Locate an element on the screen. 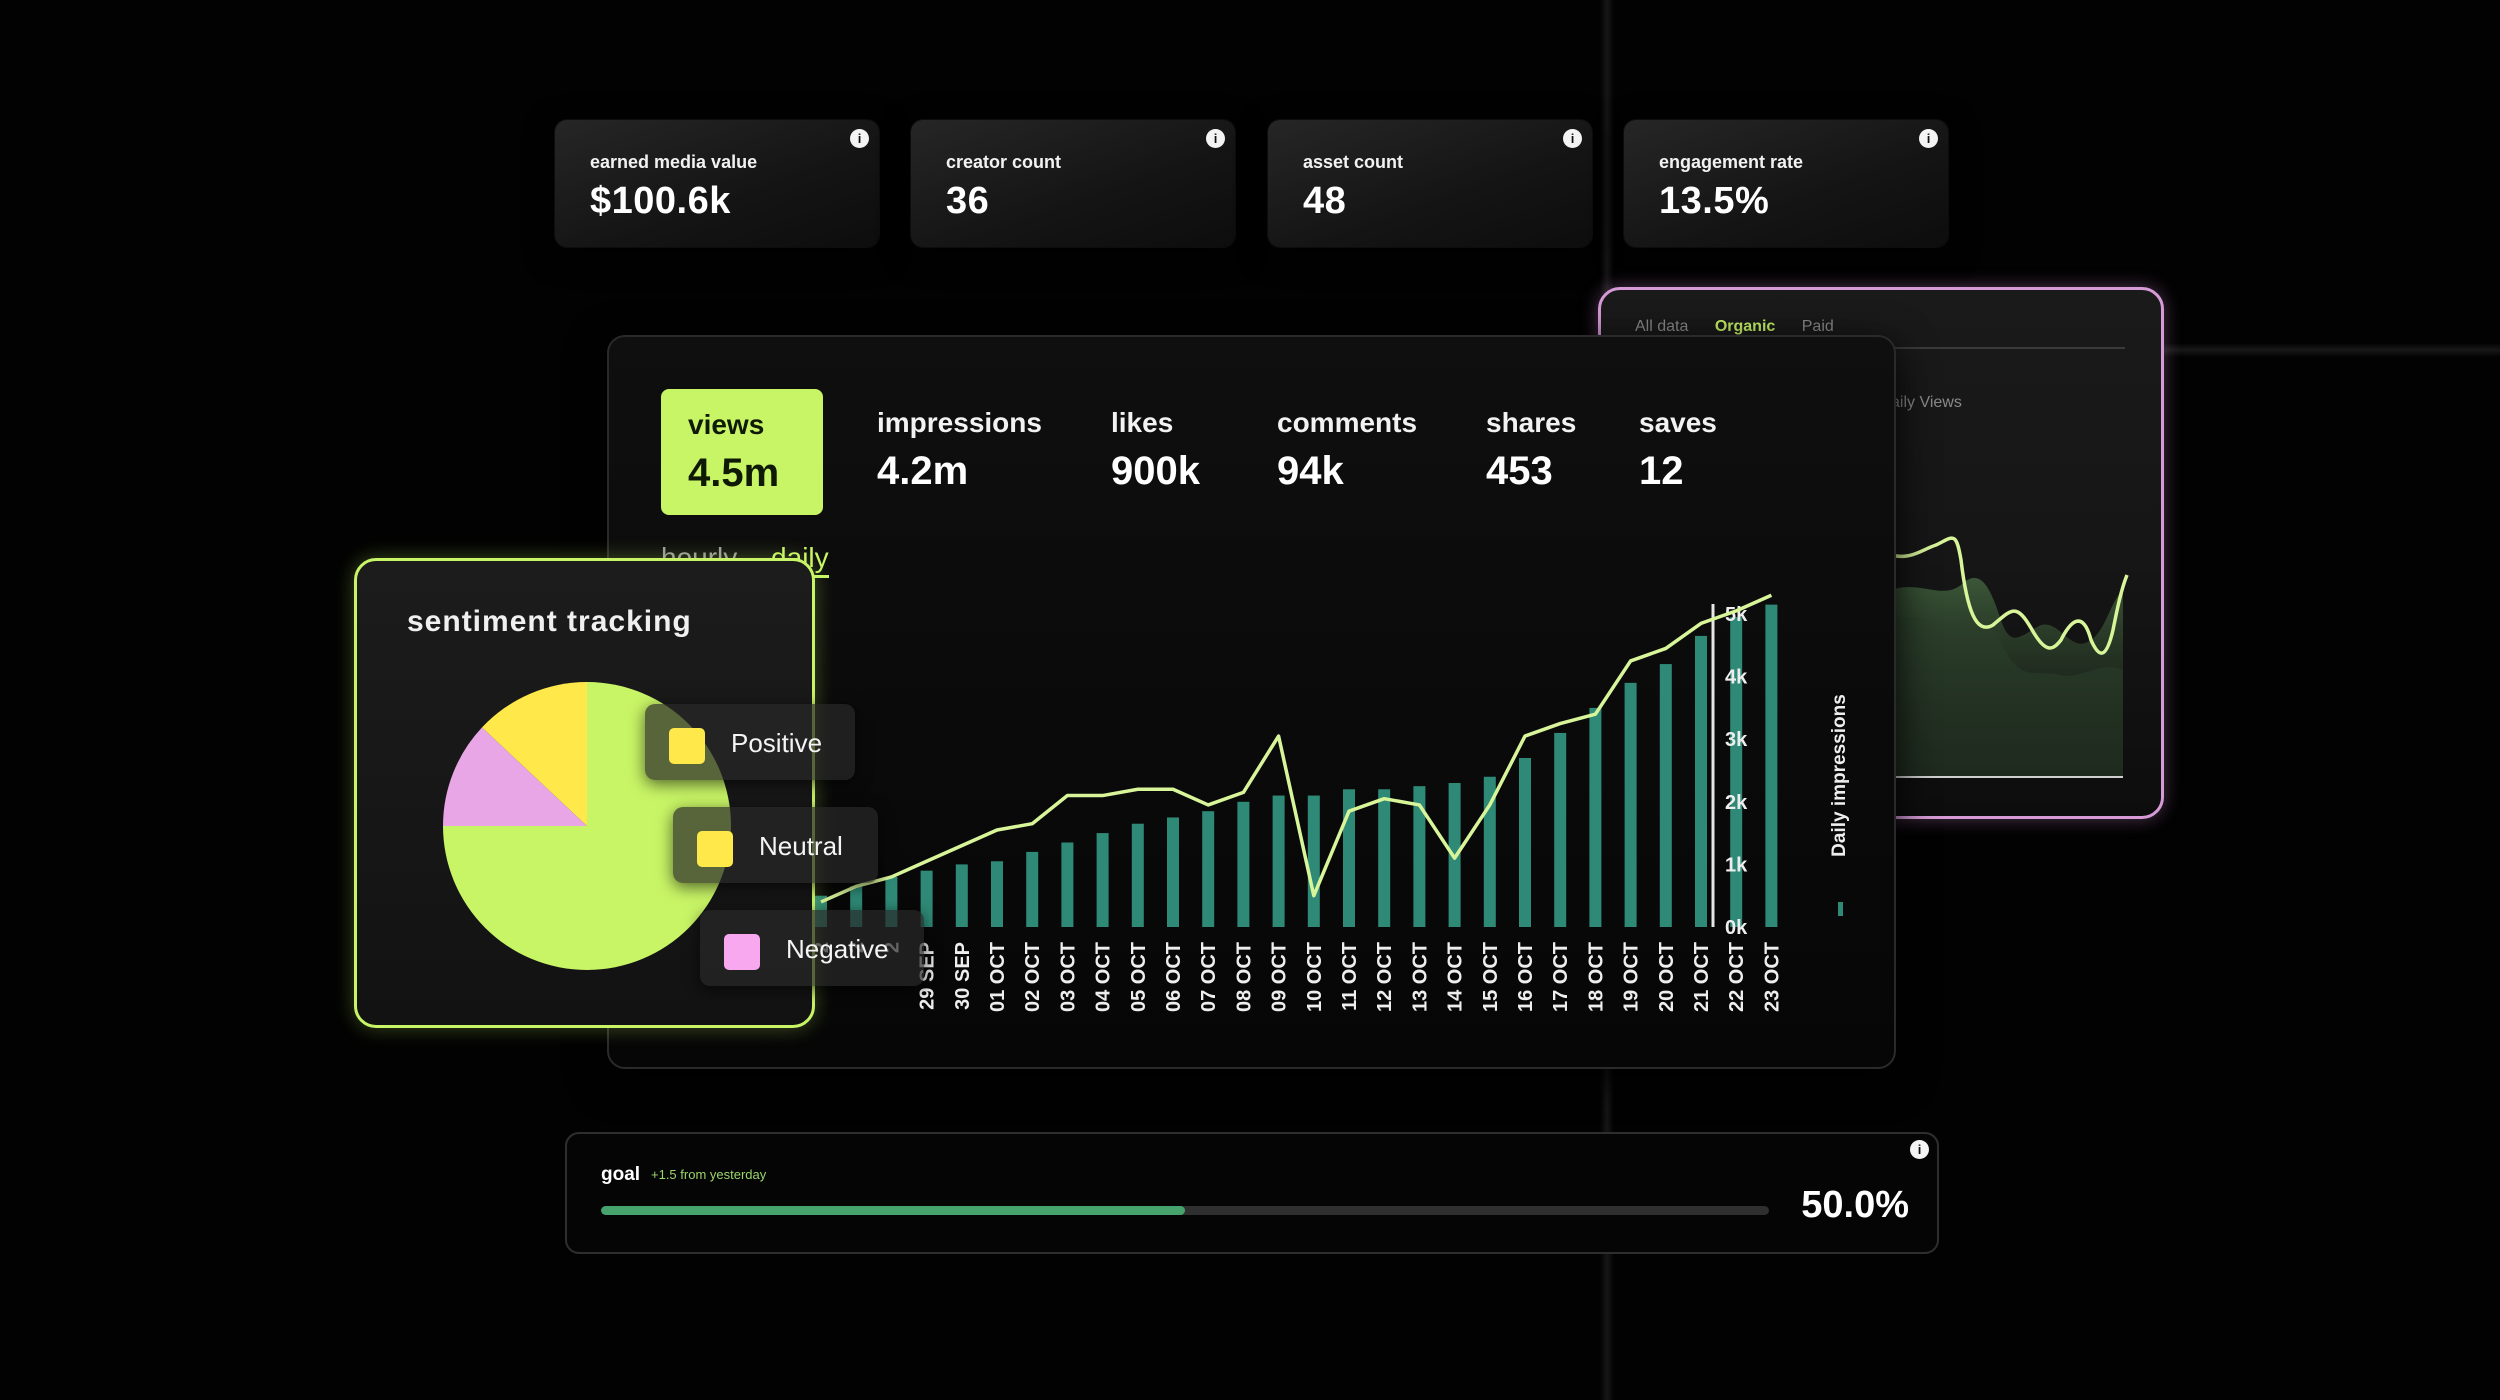 The height and width of the screenshot is (1400, 2500). legend-neutral: Neutral is located at coordinates (775, 845).